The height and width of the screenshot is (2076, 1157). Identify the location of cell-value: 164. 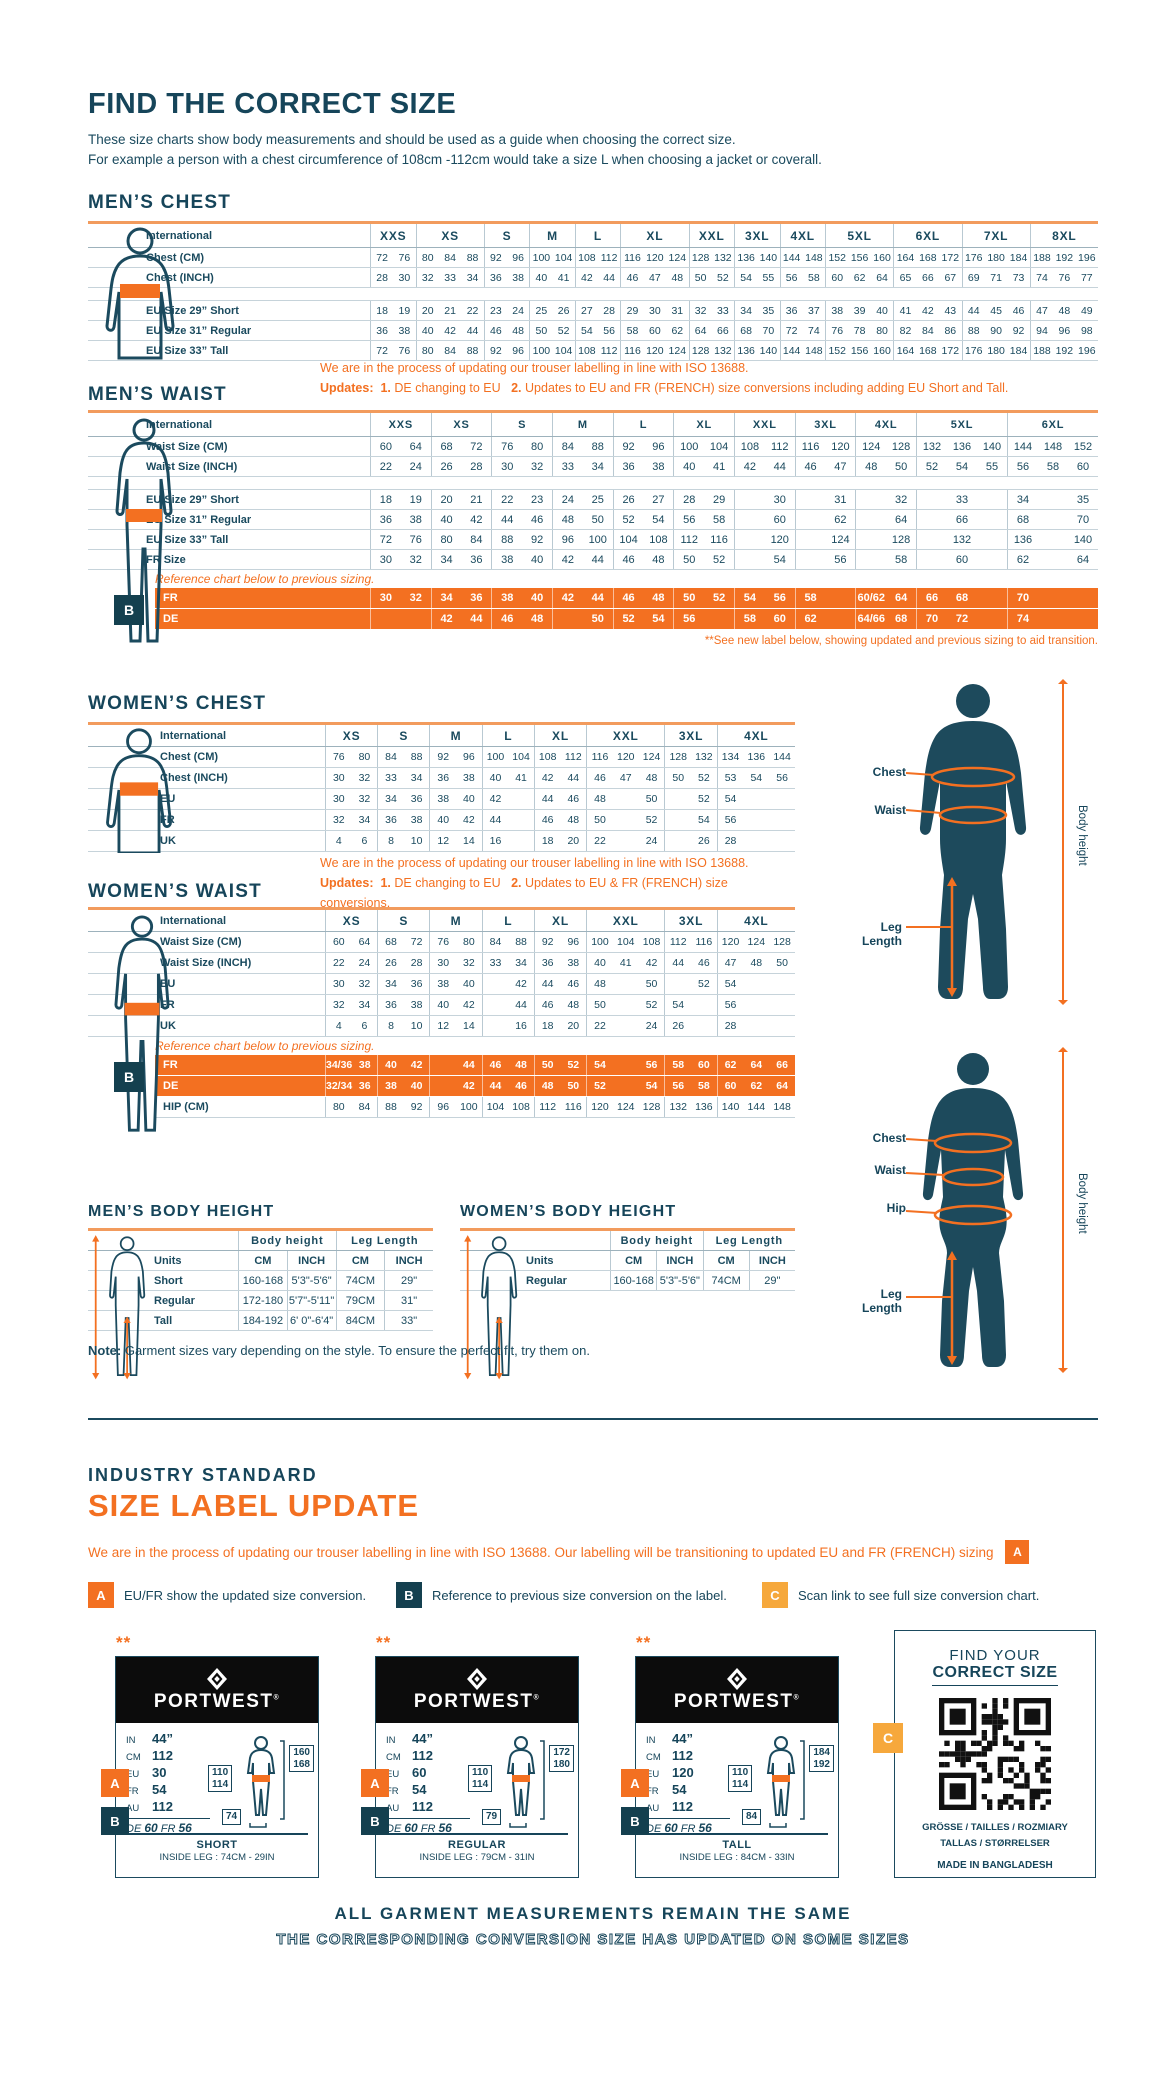
(905, 257).